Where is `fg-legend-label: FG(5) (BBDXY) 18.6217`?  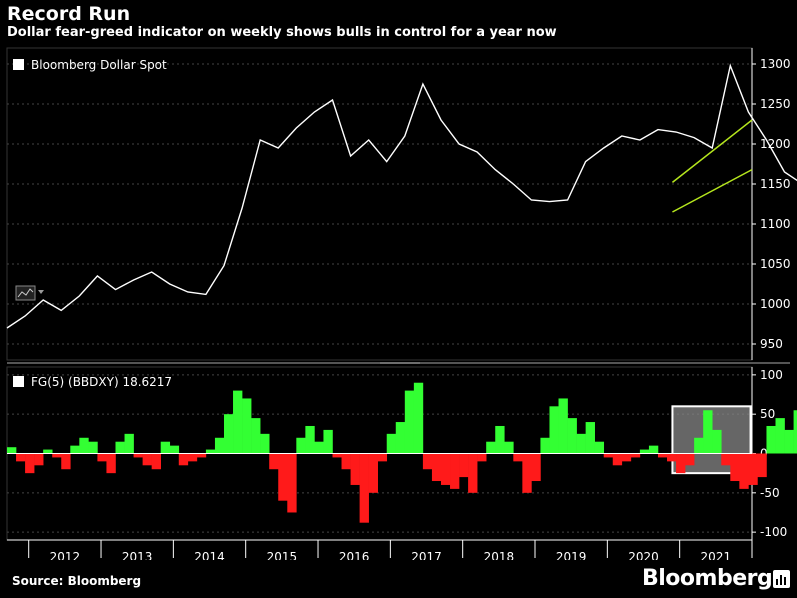
fg-legend-label: FG(5) (BBDXY) 18.6217 is located at coordinates (101, 382).